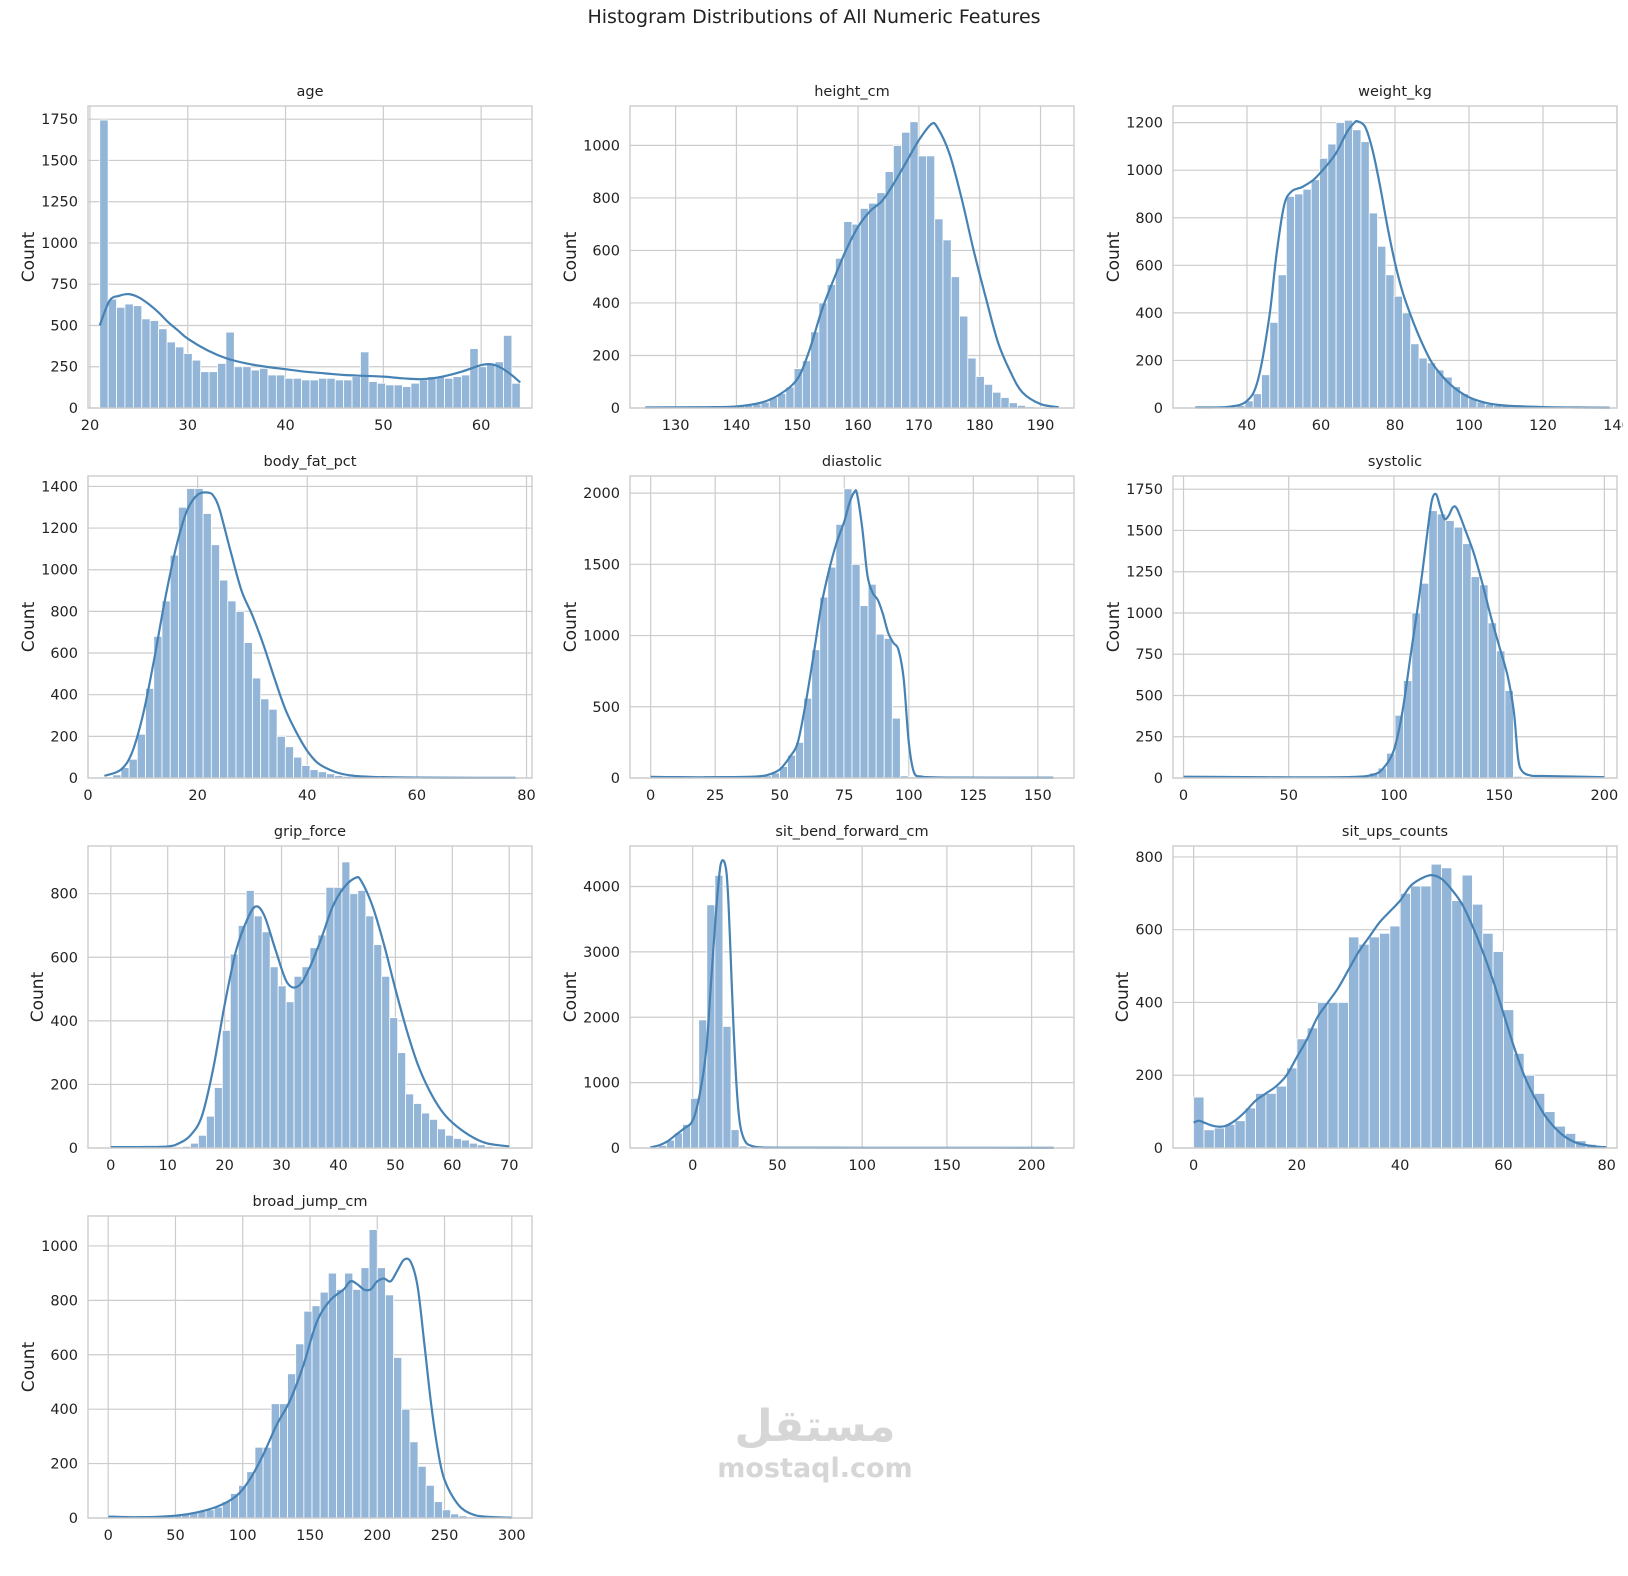 This screenshot has width=1628, height=1576. What do you see at coordinates (1144, 573) in the screenshot?
I see `y-tick-label: 1250` at bounding box center [1144, 573].